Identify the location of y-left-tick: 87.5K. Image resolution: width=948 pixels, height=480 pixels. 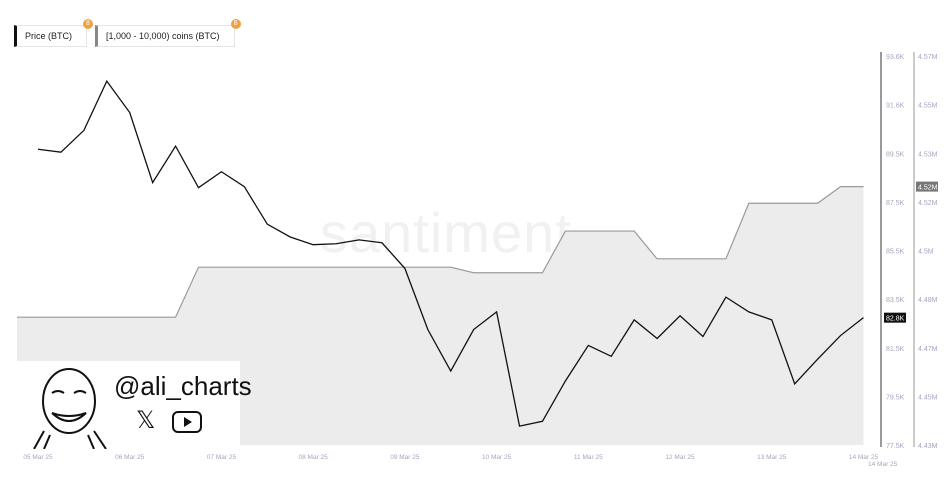
(895, 203).